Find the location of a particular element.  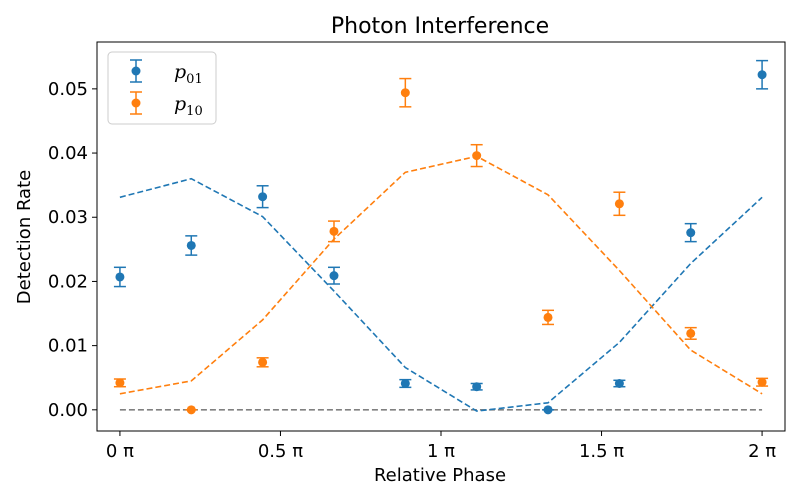

x-tick-label: 1 π is located at coordinates (441, 451).